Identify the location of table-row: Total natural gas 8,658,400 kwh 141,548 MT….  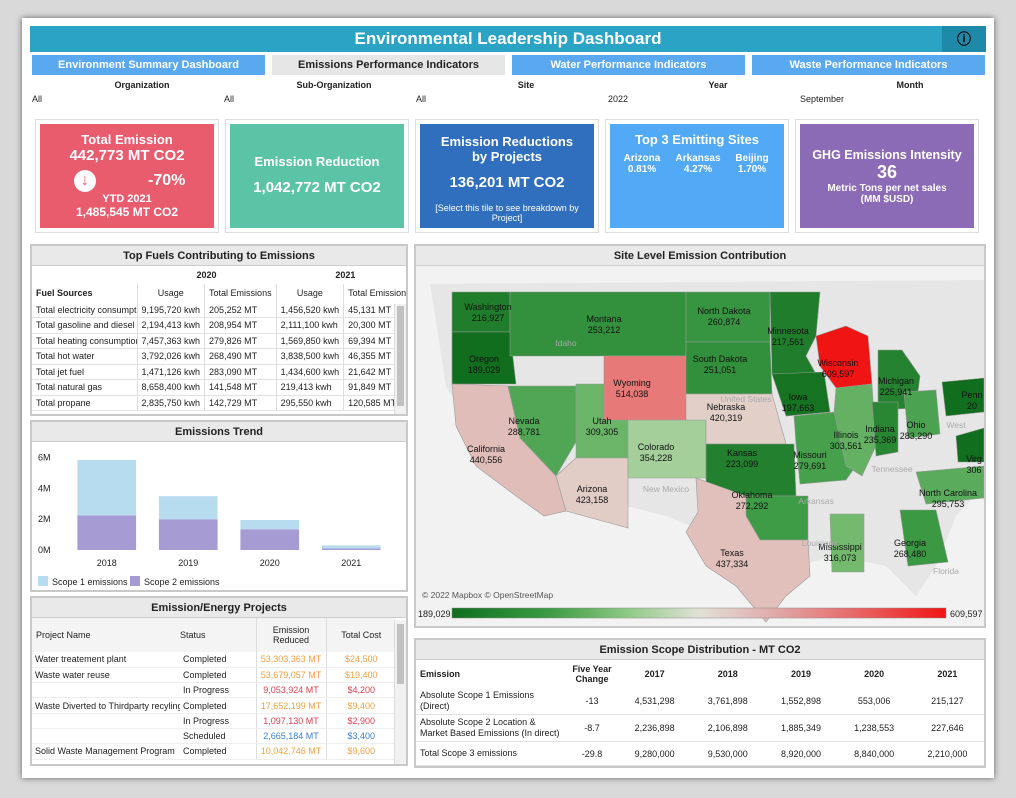
(219, 387).